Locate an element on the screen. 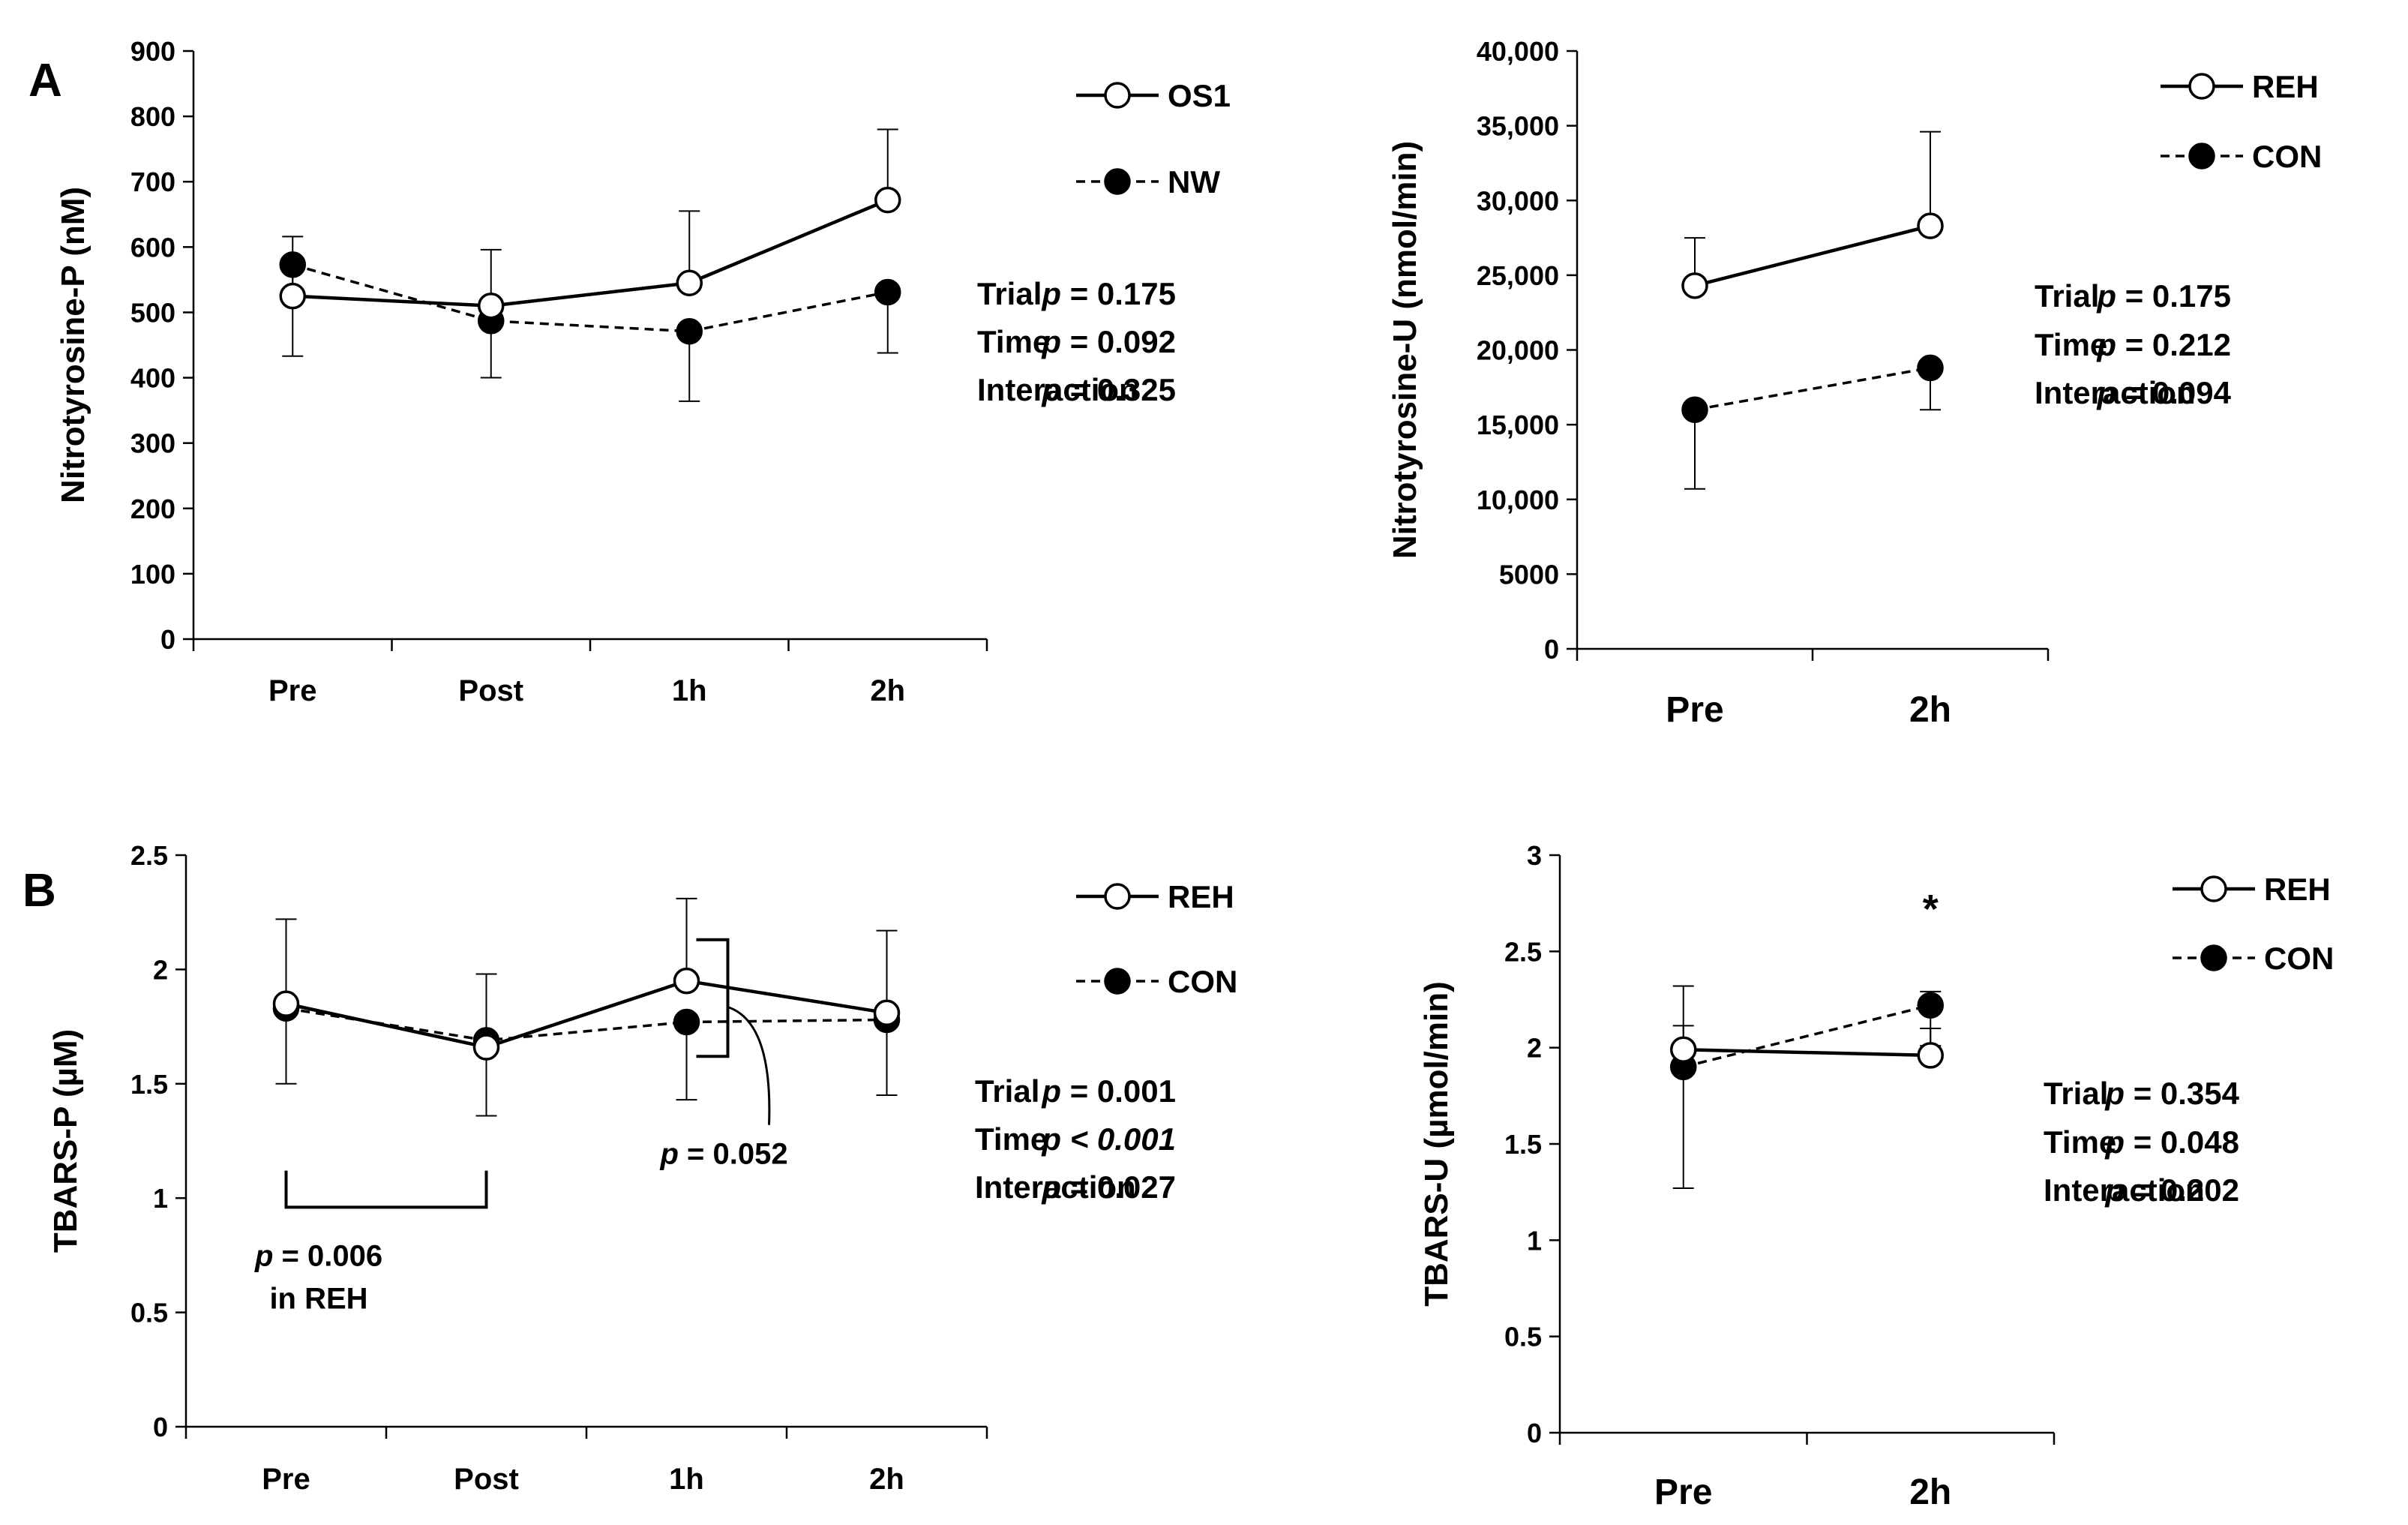 Image resolution: width=2408 pixels, height=1525 pixels. y-tick-label: 300 is located at coordinates (152, 443).